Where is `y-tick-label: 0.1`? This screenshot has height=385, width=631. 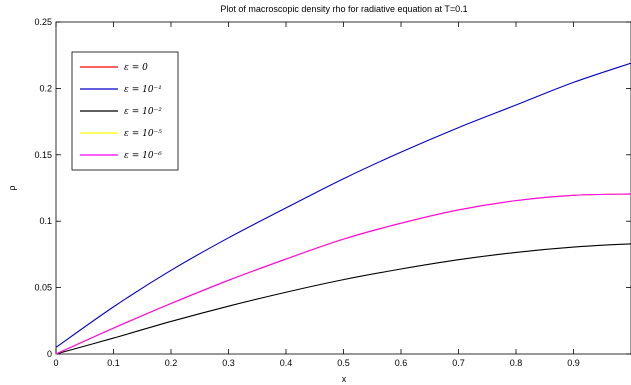
y-tick-label: 0.1 is located at coordinates (45, 221).